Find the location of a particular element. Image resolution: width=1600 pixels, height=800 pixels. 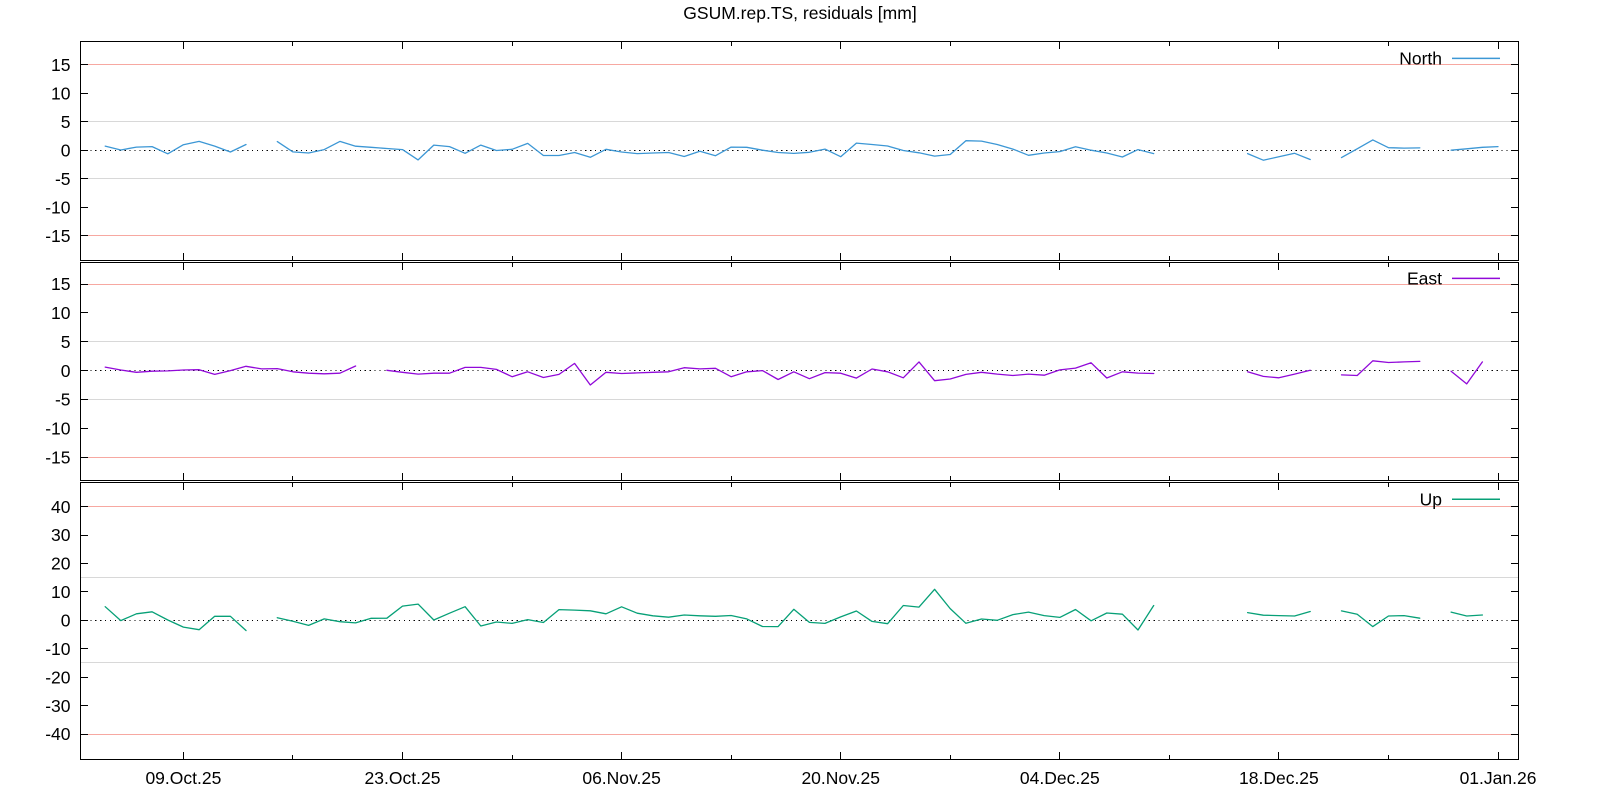

svg-text: North is located at coordinates (1420, 59).